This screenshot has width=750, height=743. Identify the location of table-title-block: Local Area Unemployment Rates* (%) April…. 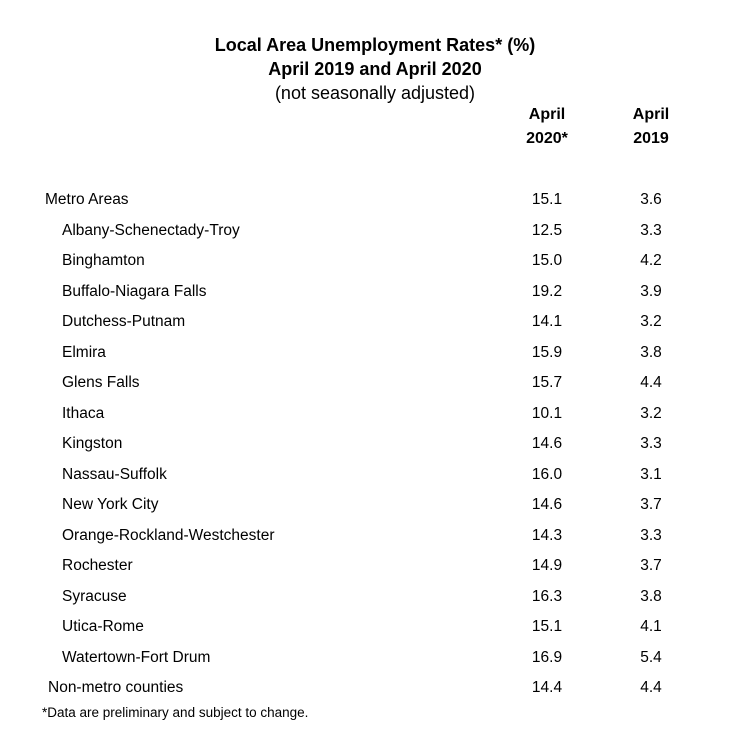
(375, 69).